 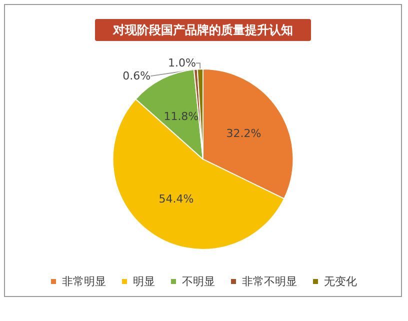 I want to click on data-label: 11.8%, so click(x=181, y=116).